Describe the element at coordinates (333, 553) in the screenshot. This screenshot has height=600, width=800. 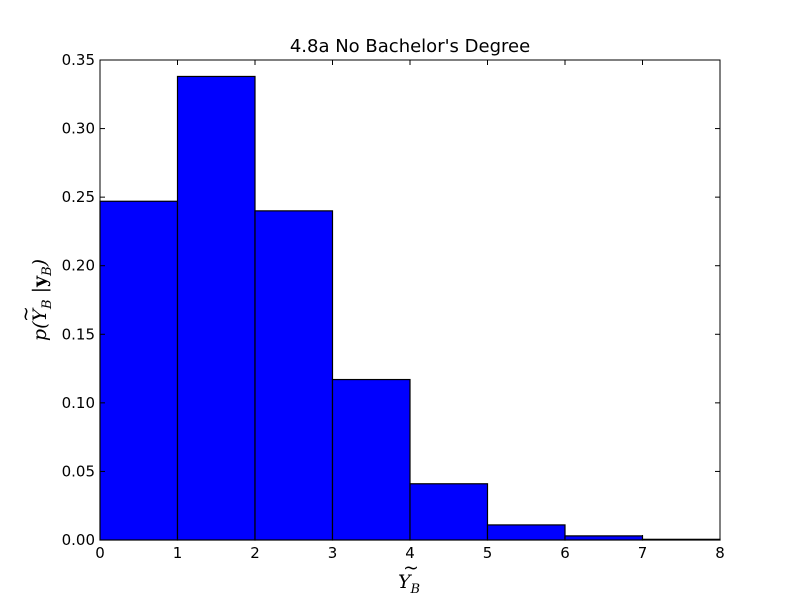
I see `x-tick-label: 3` at that location.